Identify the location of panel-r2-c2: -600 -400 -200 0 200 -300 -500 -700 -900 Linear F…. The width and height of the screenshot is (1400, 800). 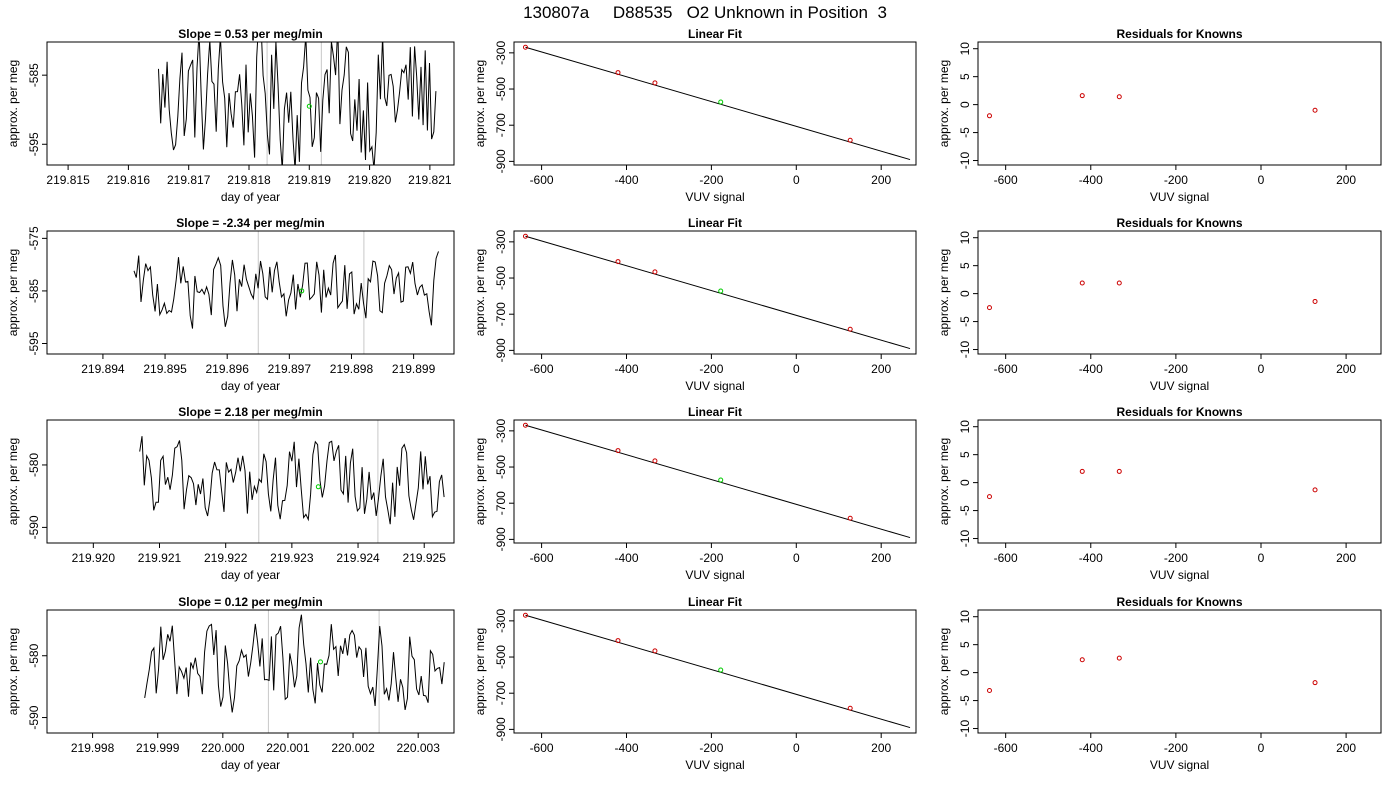
(695, 304).